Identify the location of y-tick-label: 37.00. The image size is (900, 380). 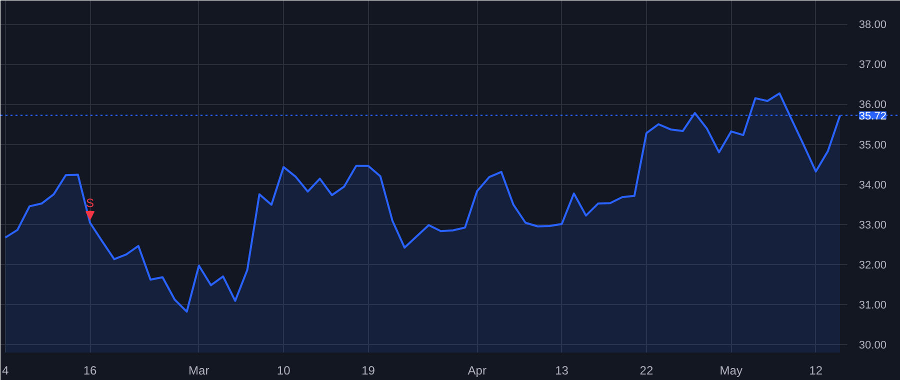
(872, 65).